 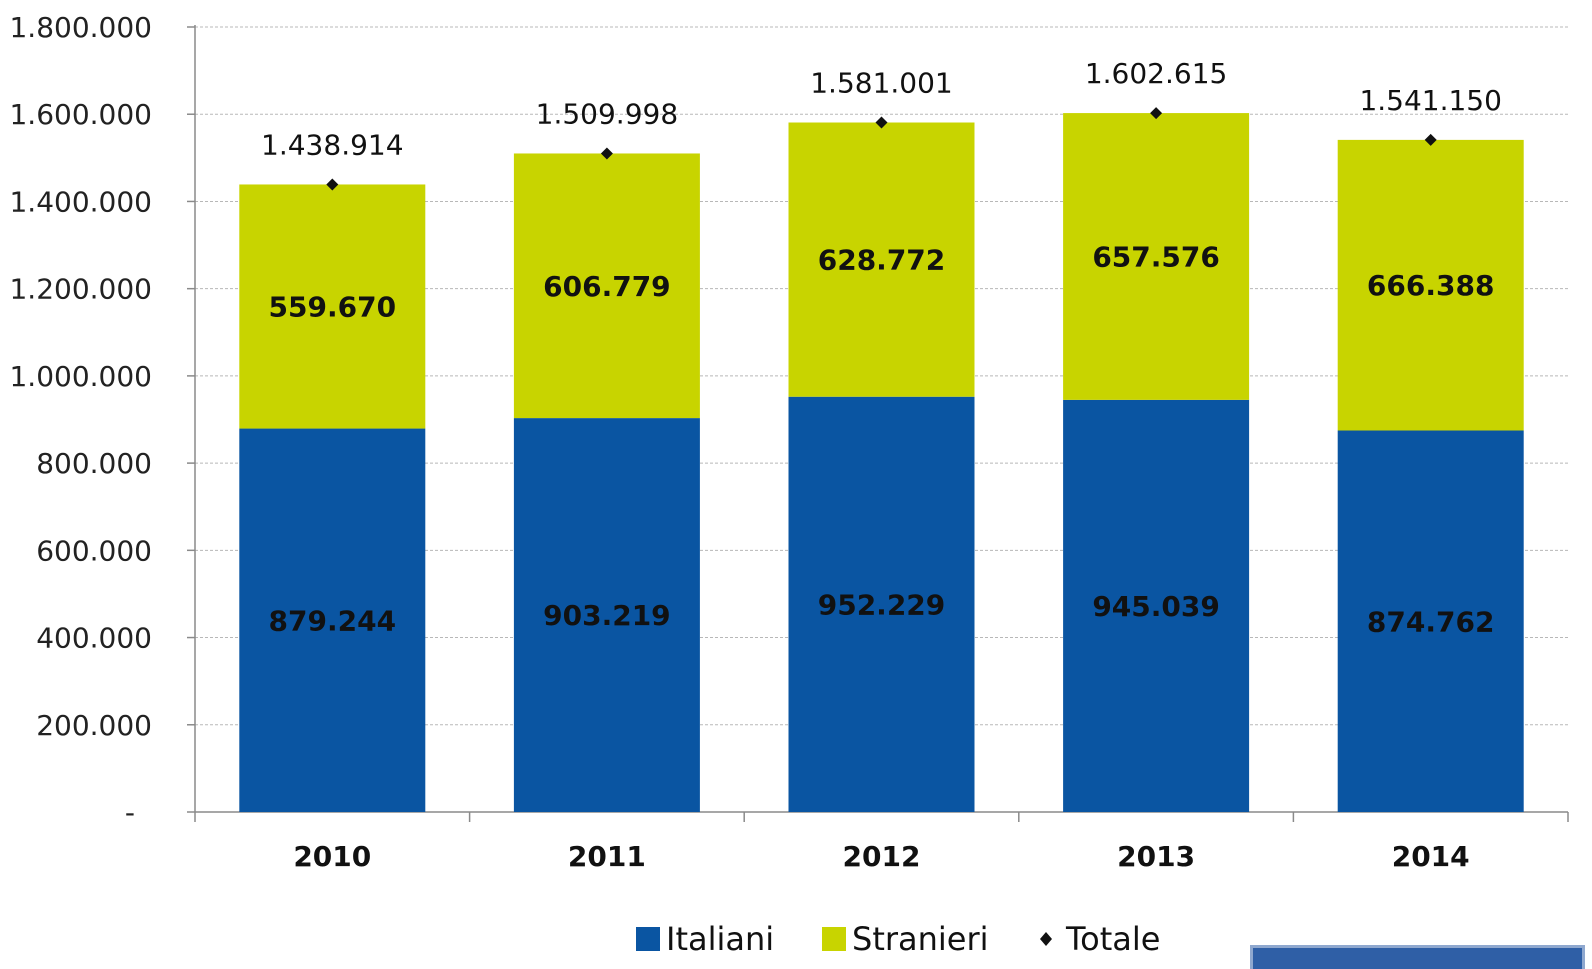 What do you see at coordinates (1430, 100) in the screenshot?
I see `total-label-2014: 1.541.150` at bounding box center [1430, 100].